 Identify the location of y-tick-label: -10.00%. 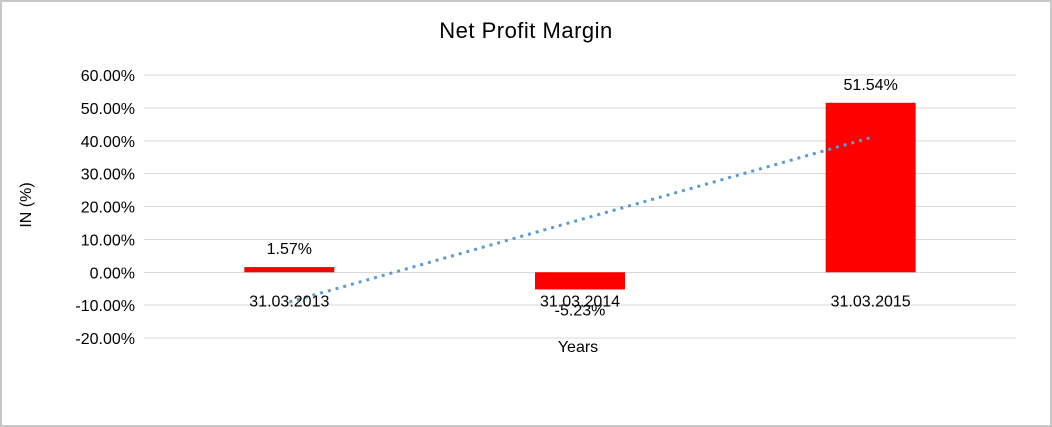
(105, 306).